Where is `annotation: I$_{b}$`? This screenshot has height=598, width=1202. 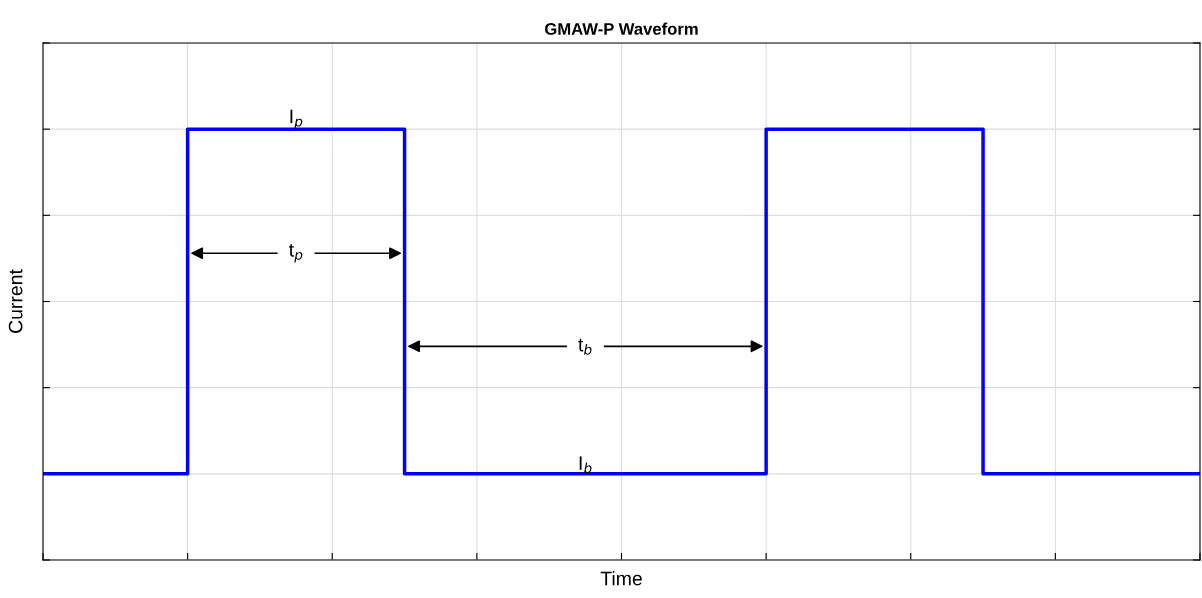
annotation: I$_{b}$ is located at coordinates (585, 465).